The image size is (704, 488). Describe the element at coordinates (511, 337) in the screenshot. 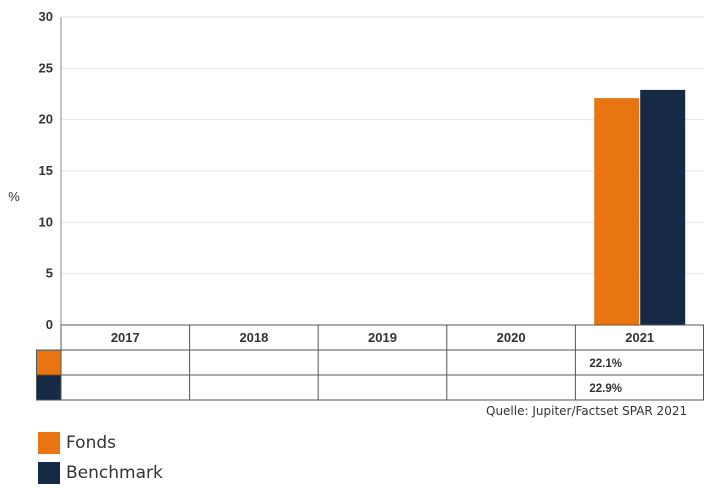

I see `x-tick-label: 2020` at that location.